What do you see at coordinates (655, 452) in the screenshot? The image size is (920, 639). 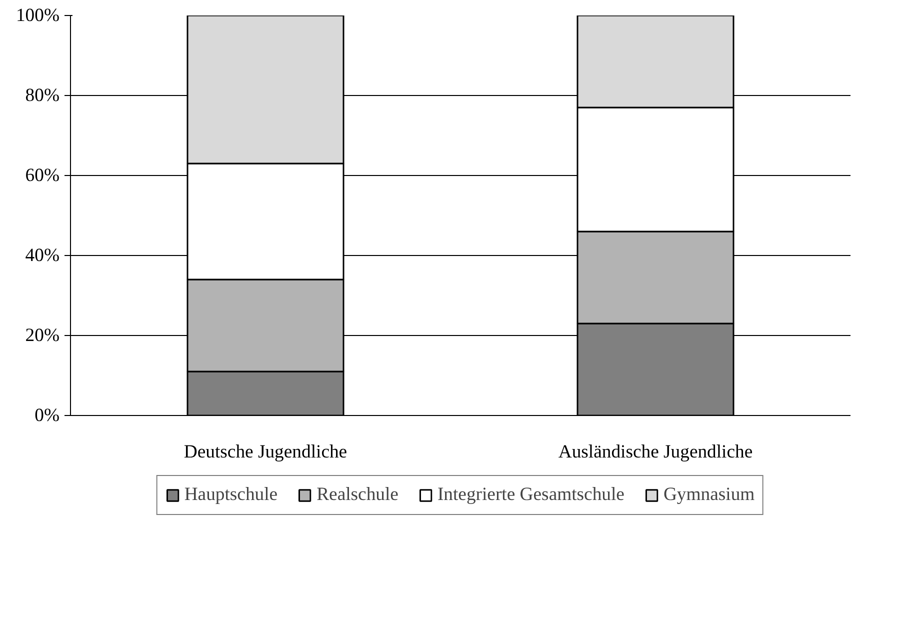 I see `x-tick-label: Ausländische Jugendliche` at bounding box center [655, 452].